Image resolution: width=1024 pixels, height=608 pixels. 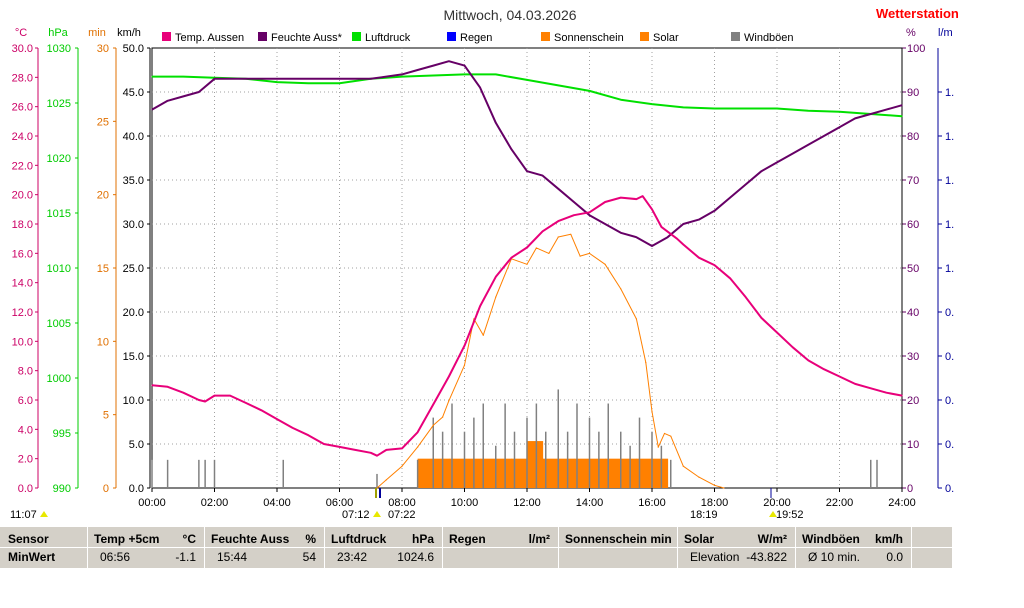 I want to click on x-tick-label: 02:00, so click(x=215, y=503).